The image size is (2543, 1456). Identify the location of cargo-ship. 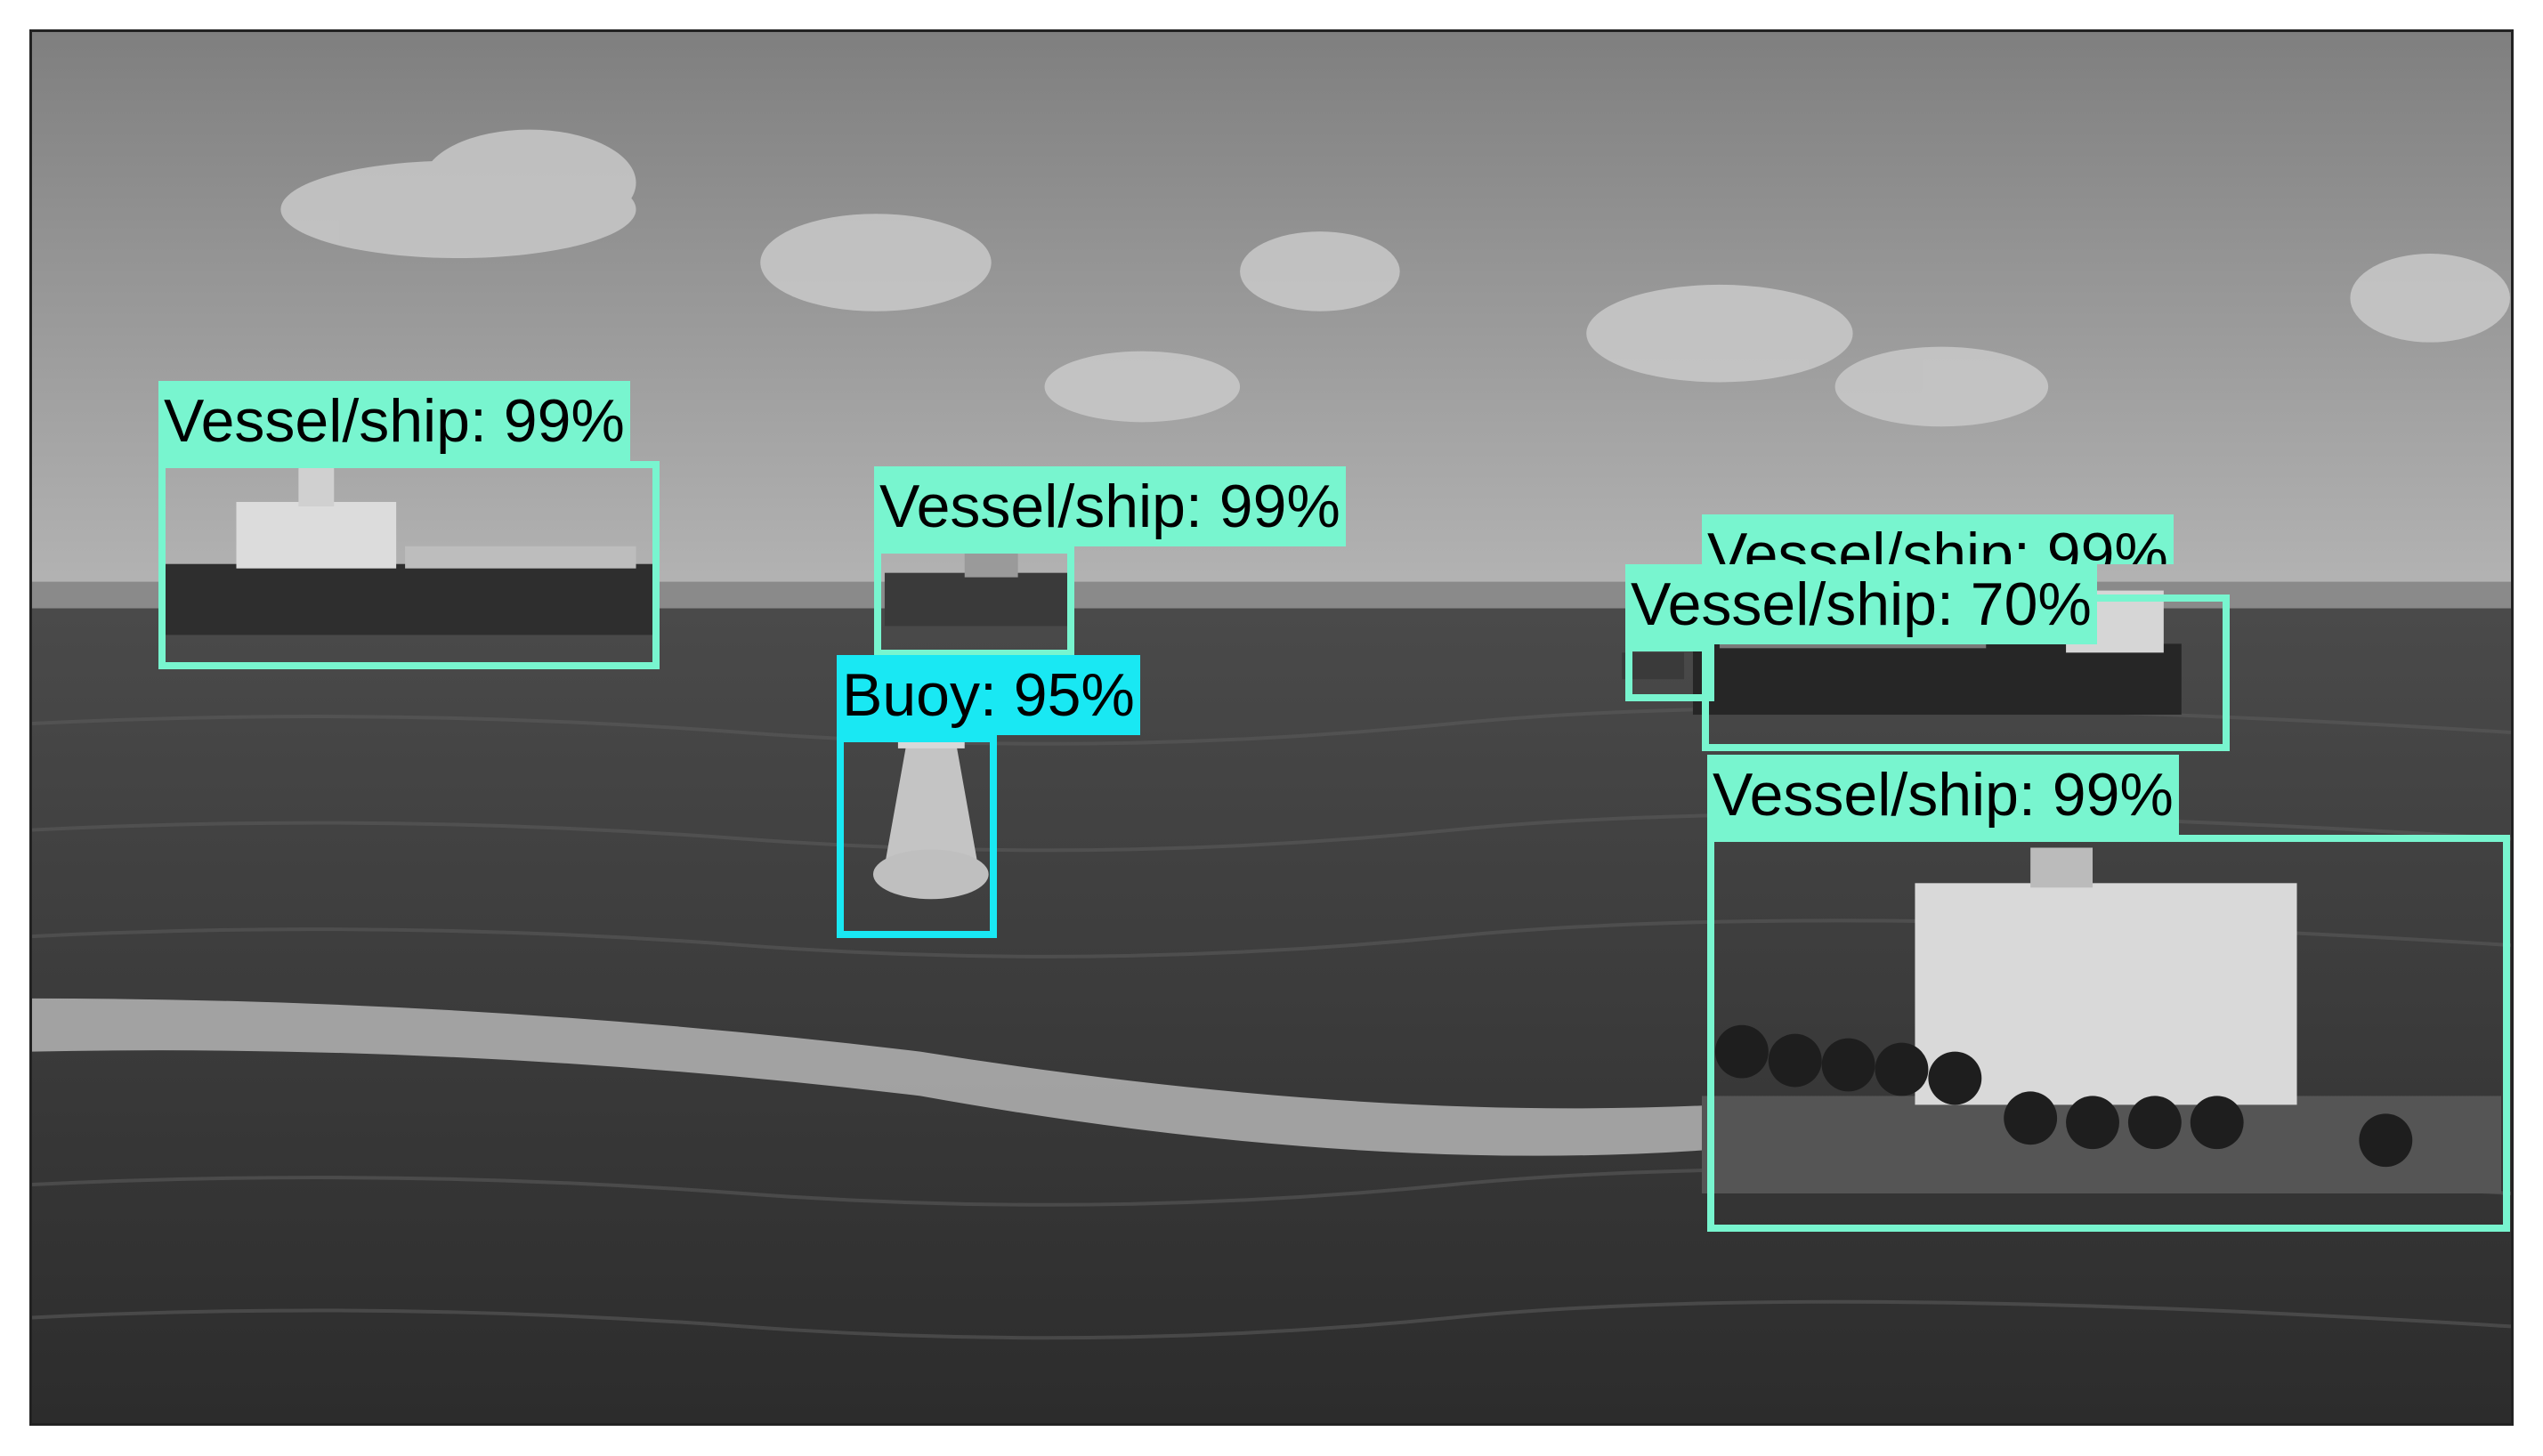
(1937, 653).